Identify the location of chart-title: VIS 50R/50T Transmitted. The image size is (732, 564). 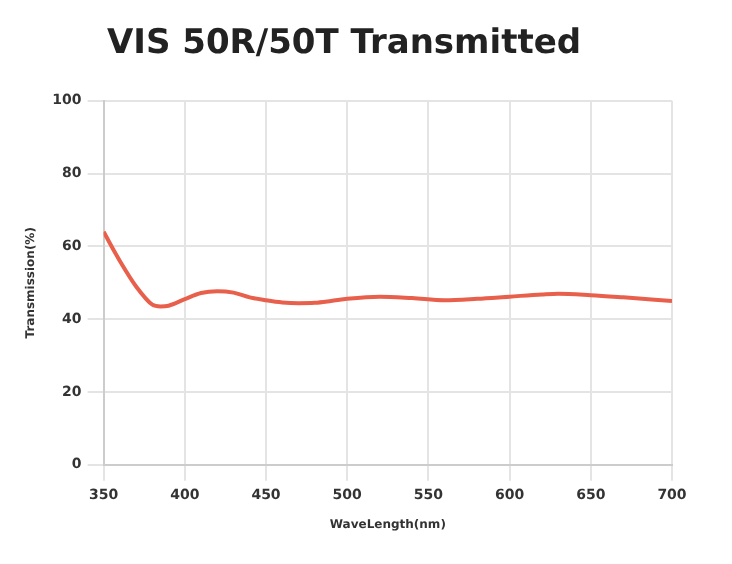
(344, 43).